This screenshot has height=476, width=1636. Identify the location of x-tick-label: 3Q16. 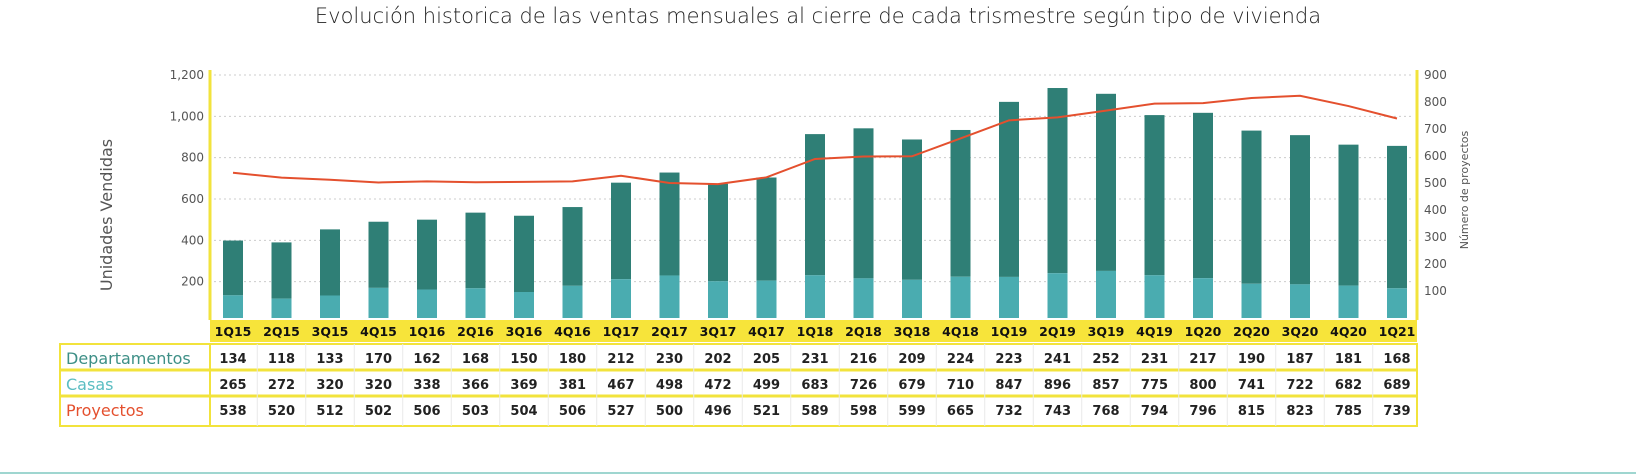
(524, 331).